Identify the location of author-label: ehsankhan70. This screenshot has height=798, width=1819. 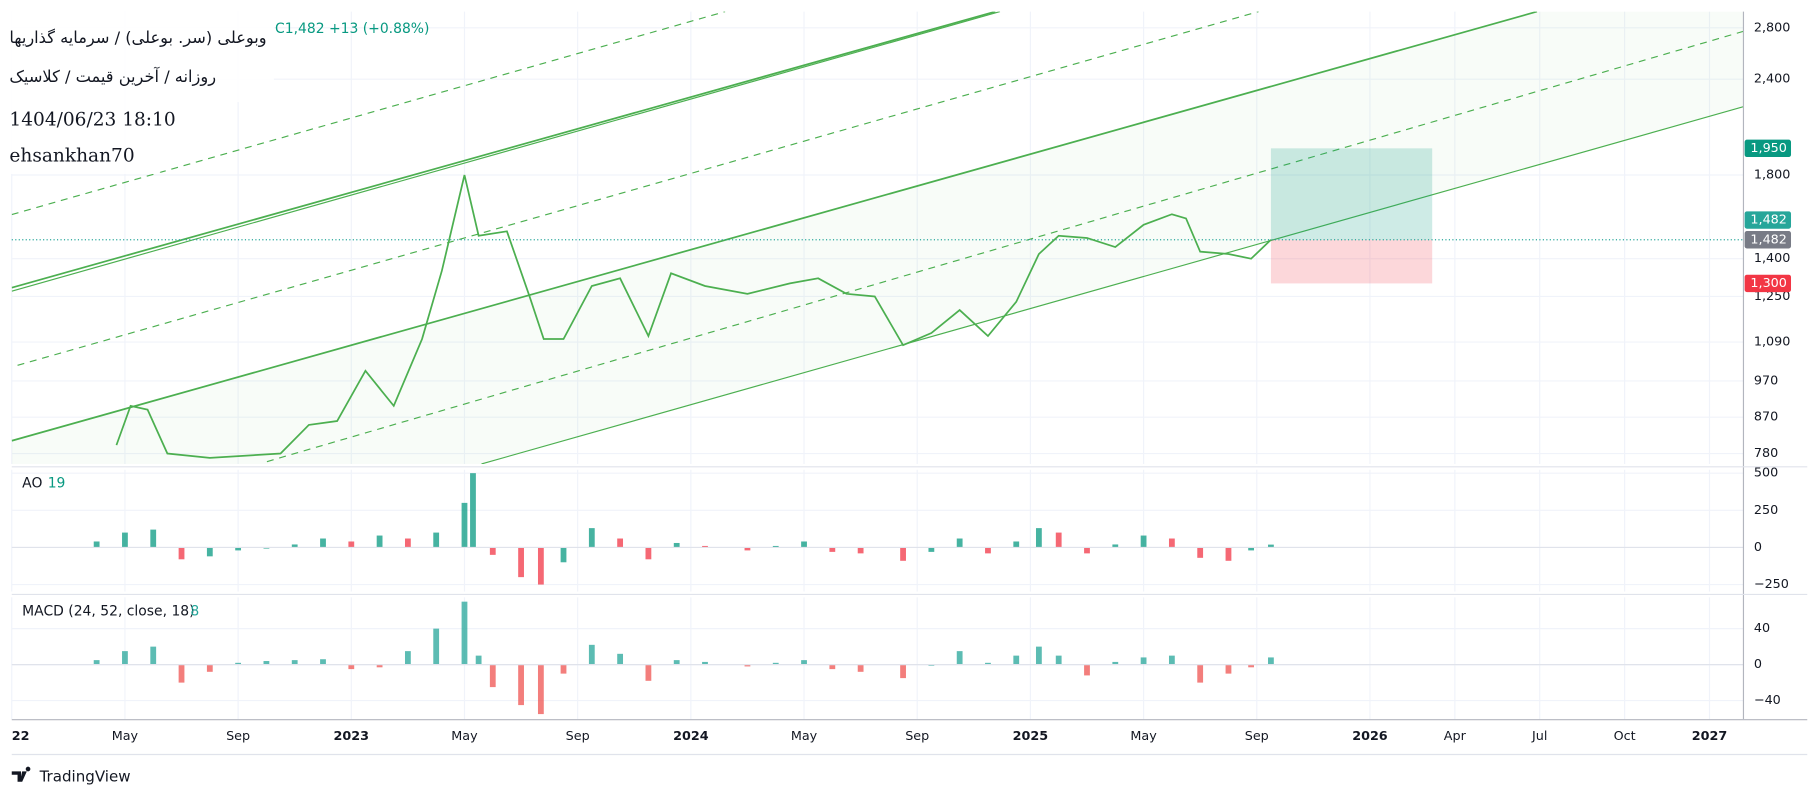
(71, 156).